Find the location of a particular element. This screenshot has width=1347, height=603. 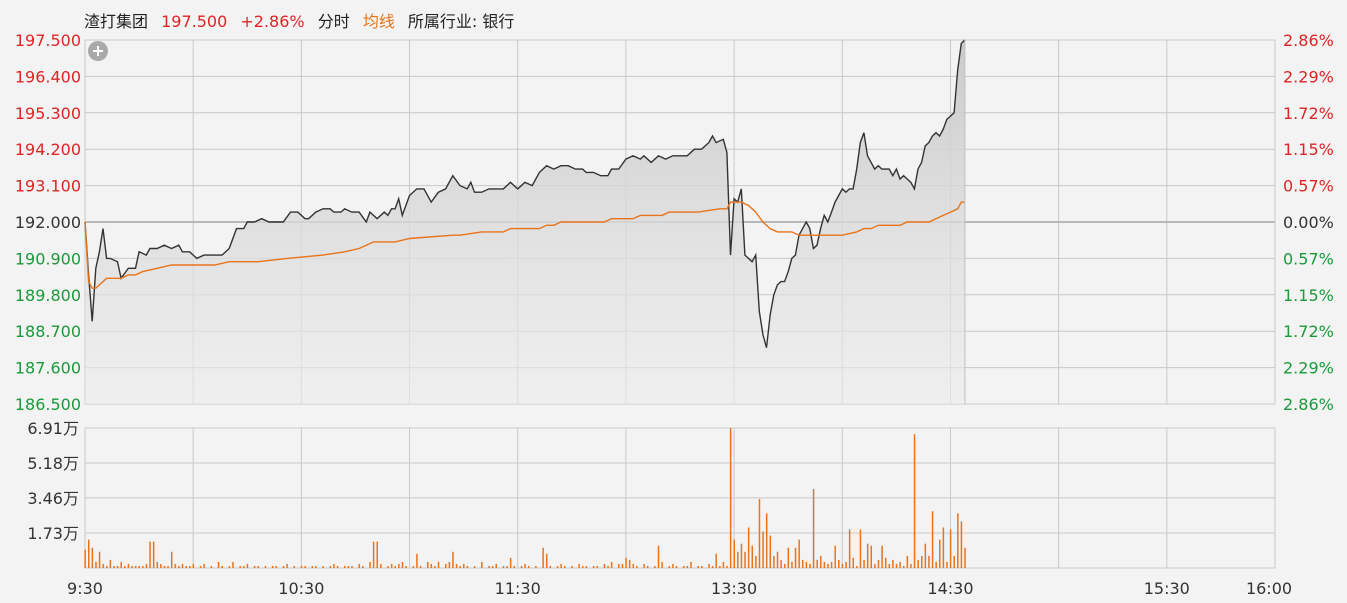

percent-tick-label: 2.86% is located at coordinates (1308, 40).